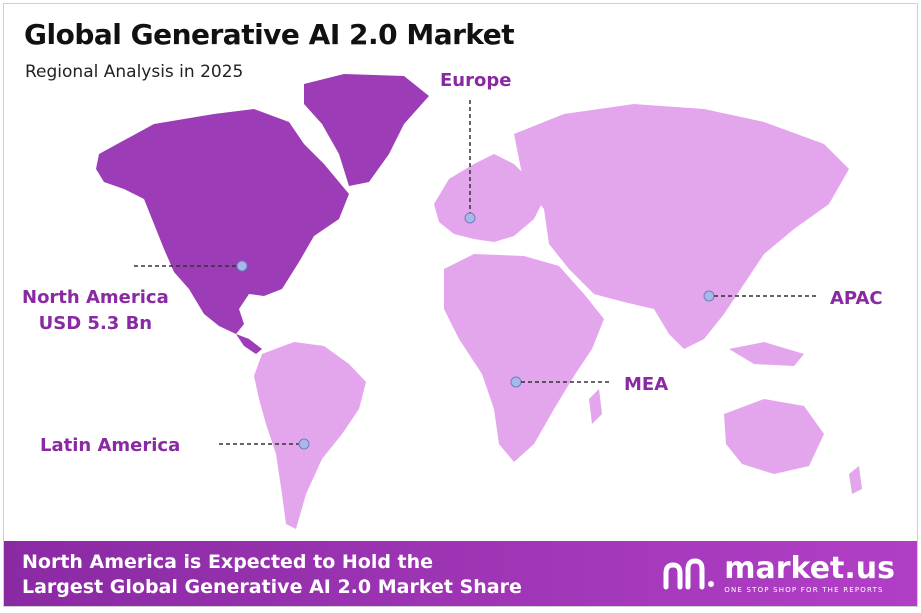 The width and height of the screenshot is (921, 613). I want to click on region-label-north-america: North America USD 5.3 Bn, so click(95, 311).